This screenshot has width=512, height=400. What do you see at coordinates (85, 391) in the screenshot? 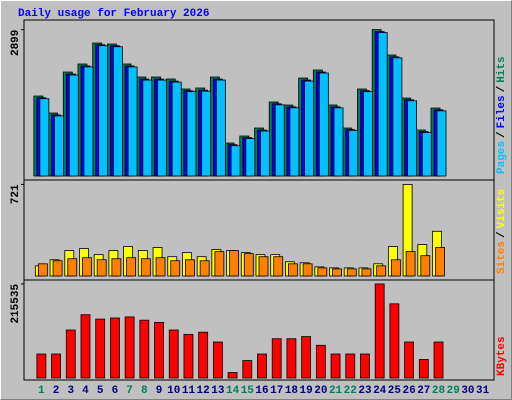
I see `x-tick-label: 4` at bounding box center [85, 391].